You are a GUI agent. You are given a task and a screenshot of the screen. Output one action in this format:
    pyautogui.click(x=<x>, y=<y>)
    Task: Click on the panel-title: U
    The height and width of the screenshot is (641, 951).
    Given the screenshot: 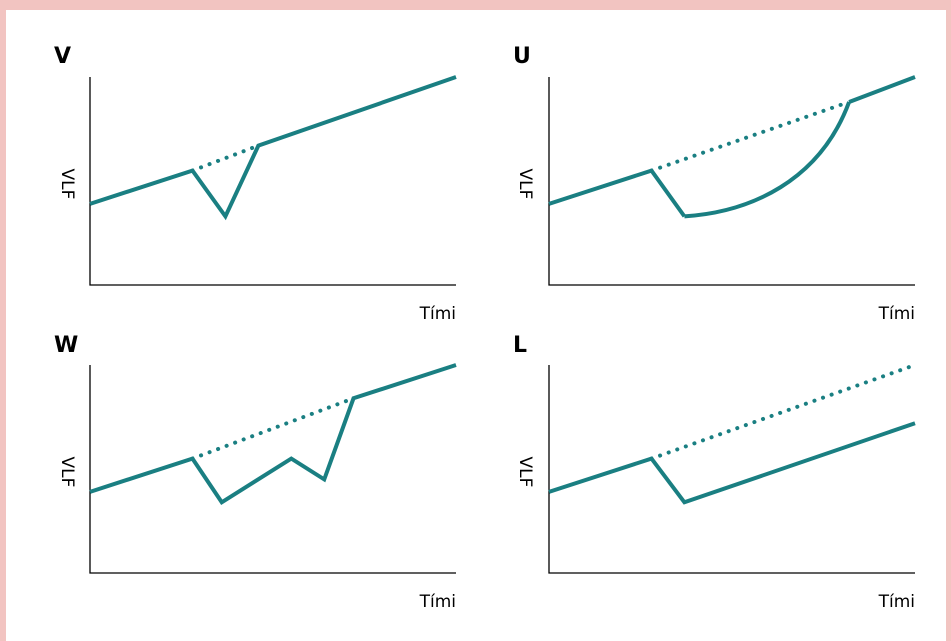 What is the action you would take?
    pyautogui.click(x=522, y=56)
    